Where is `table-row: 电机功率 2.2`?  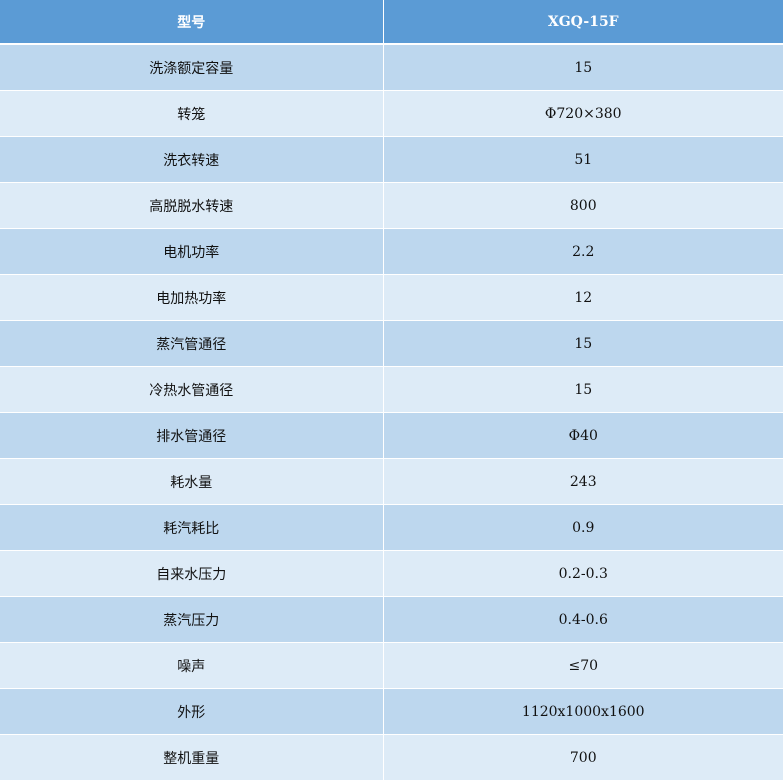 table-row: 电机功率 2.2 is located at coordinates (391, 251).